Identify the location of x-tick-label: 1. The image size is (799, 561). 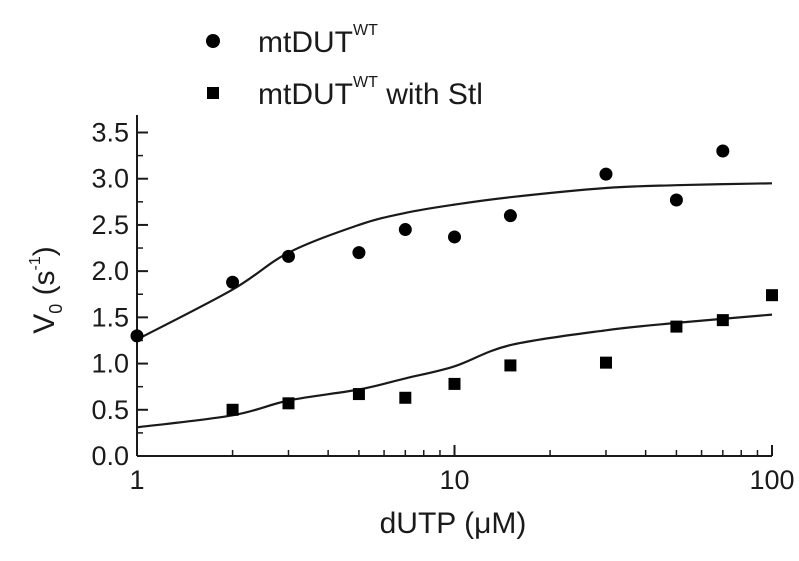
(136, 480).